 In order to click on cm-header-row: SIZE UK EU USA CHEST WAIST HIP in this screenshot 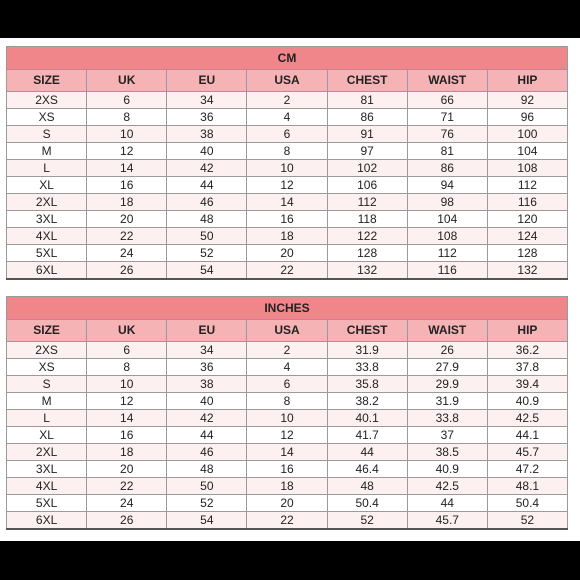, I will do `click(287, 80)`.